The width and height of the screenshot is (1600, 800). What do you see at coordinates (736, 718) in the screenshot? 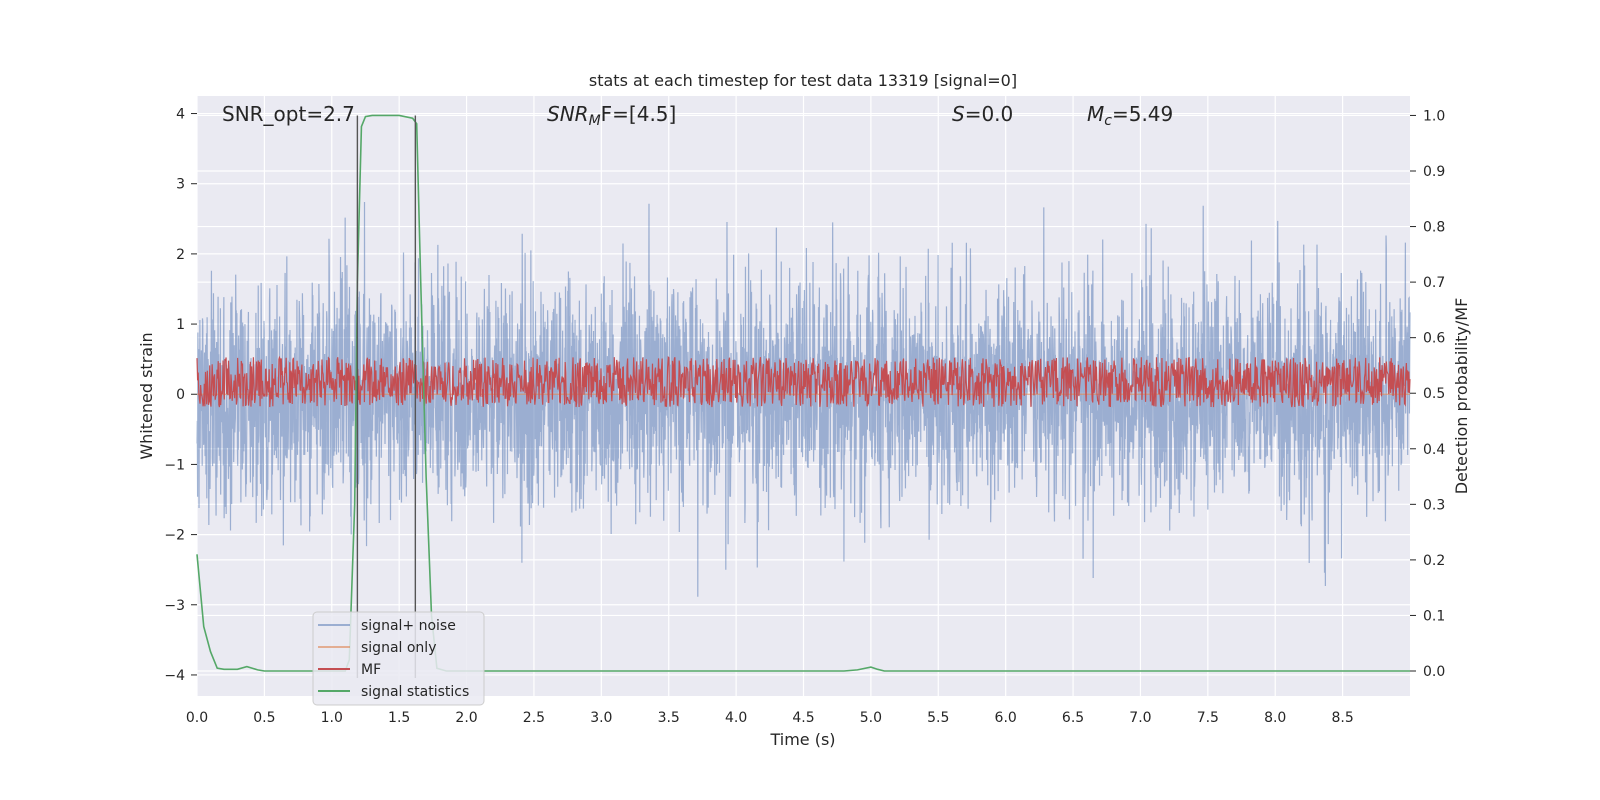
I see `x-tick-4.0: 4.0` at bounding box center [736, 718].